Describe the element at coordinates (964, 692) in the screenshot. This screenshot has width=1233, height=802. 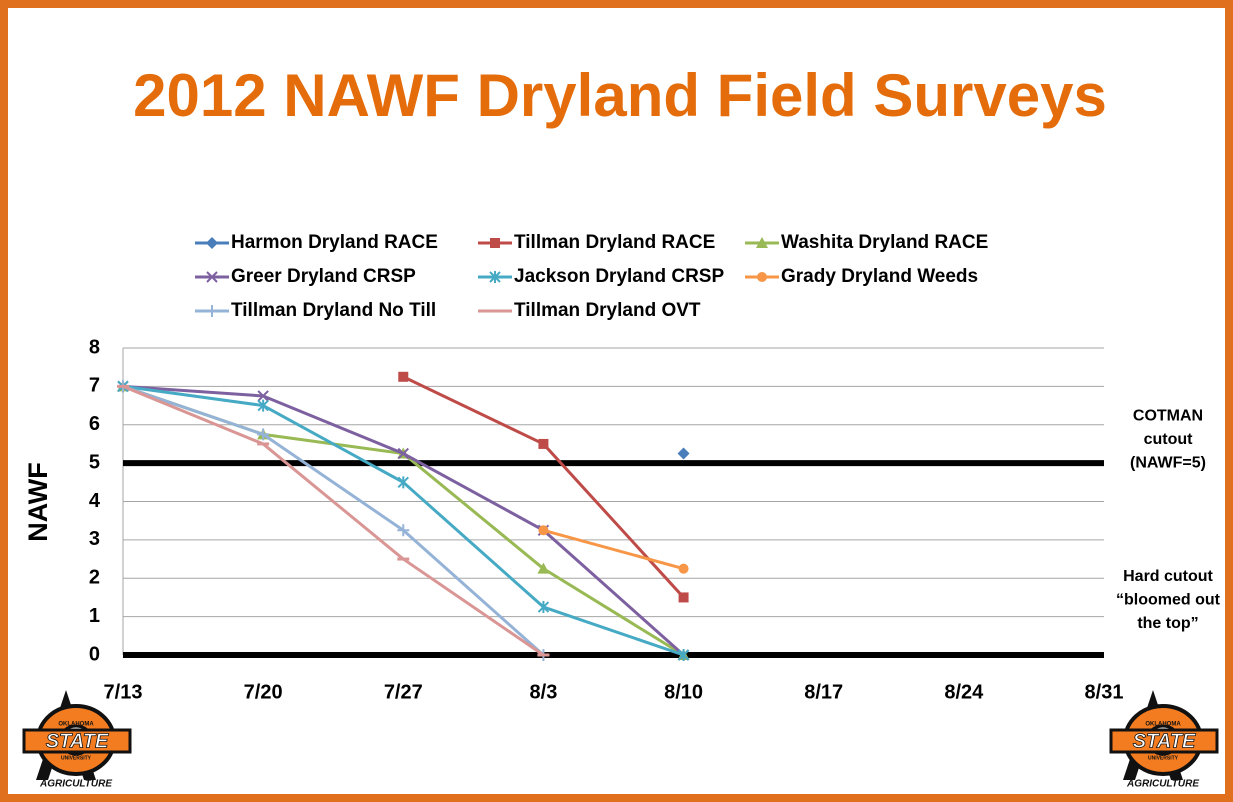
I see `x-tick-label: 8/24` at that location.